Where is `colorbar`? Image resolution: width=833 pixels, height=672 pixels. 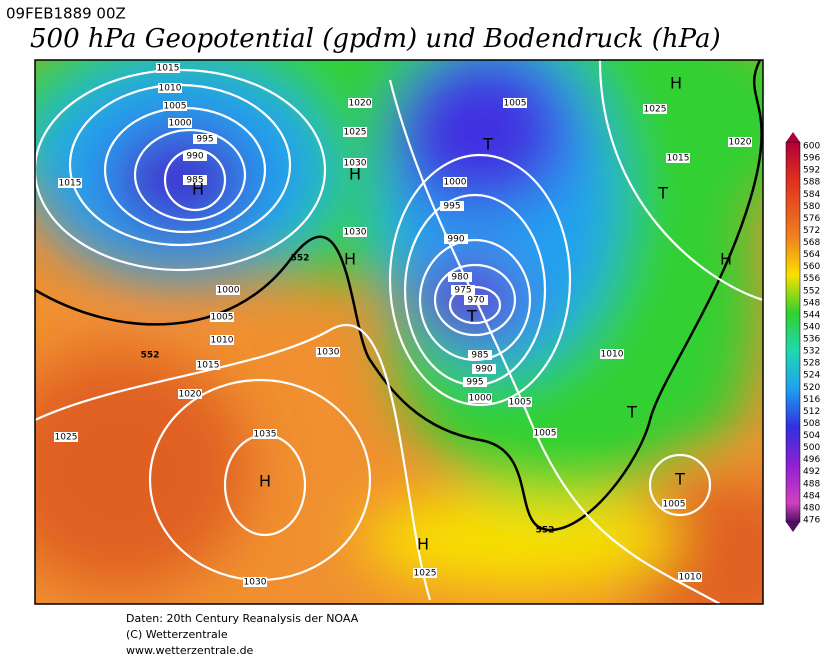 colorbar is located at coordinates (793, 332).